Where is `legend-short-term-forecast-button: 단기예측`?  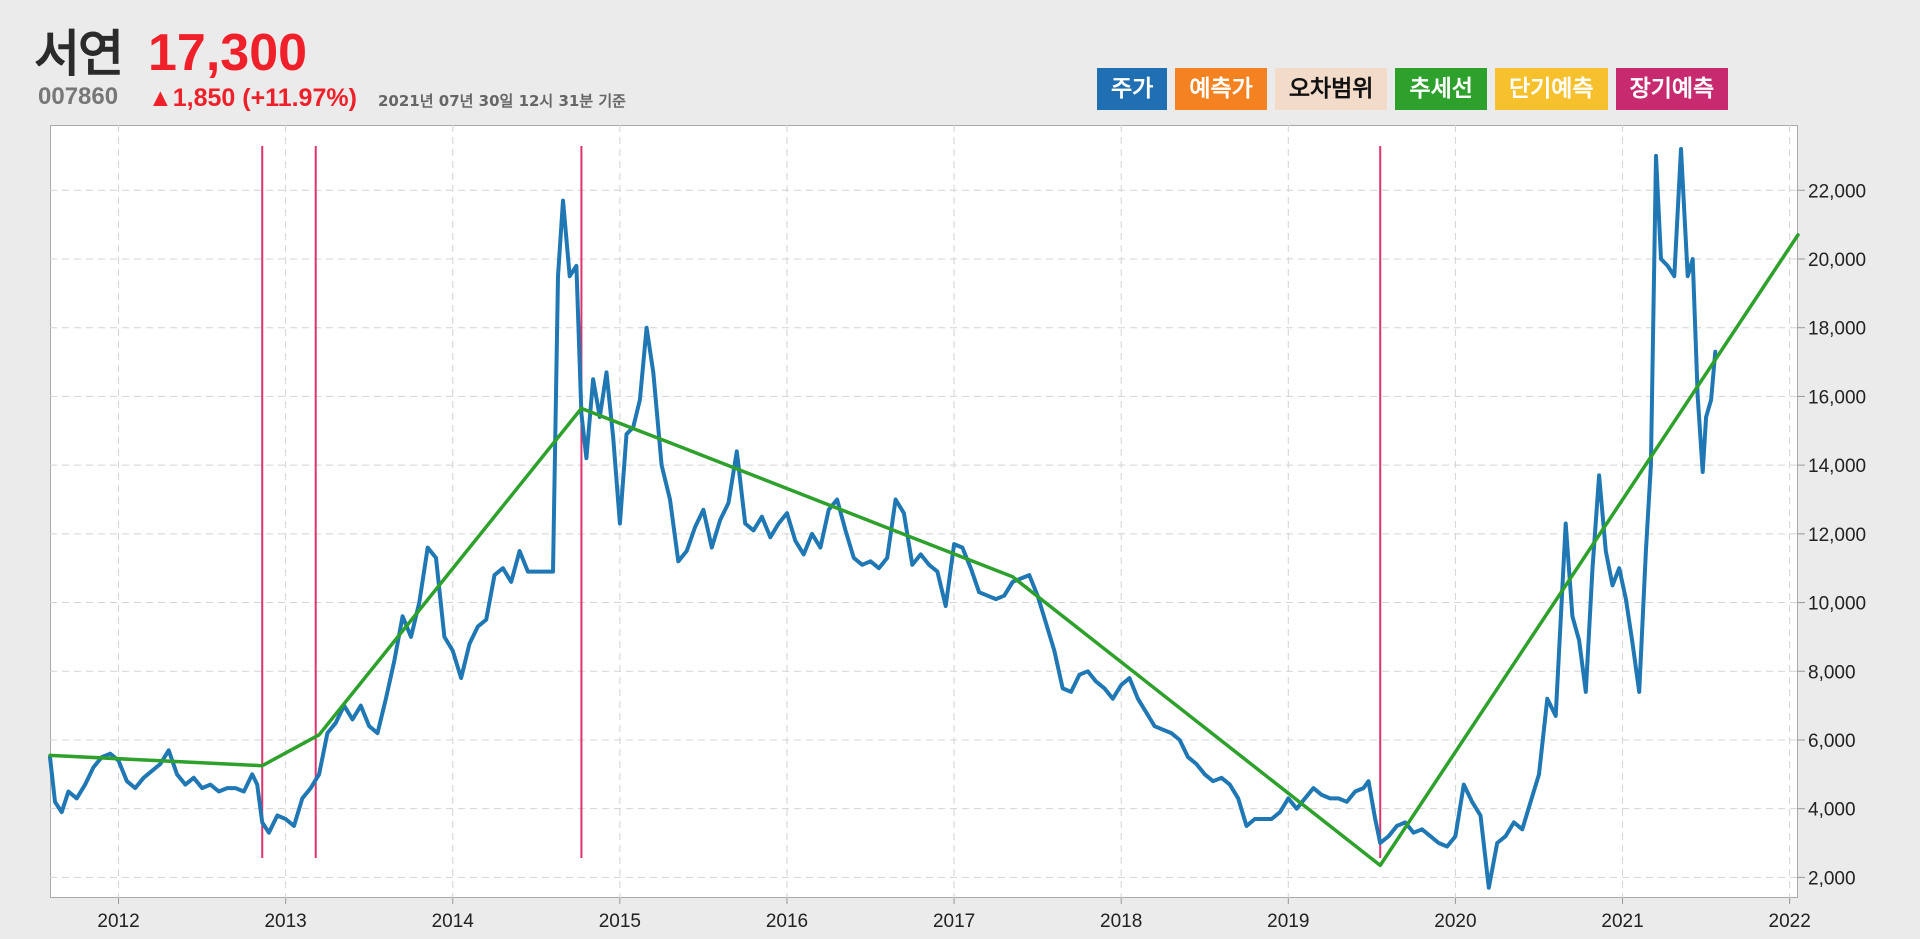
legend-short-term-forecast-button: 단기예측 is located at coordinates (1551, 89).